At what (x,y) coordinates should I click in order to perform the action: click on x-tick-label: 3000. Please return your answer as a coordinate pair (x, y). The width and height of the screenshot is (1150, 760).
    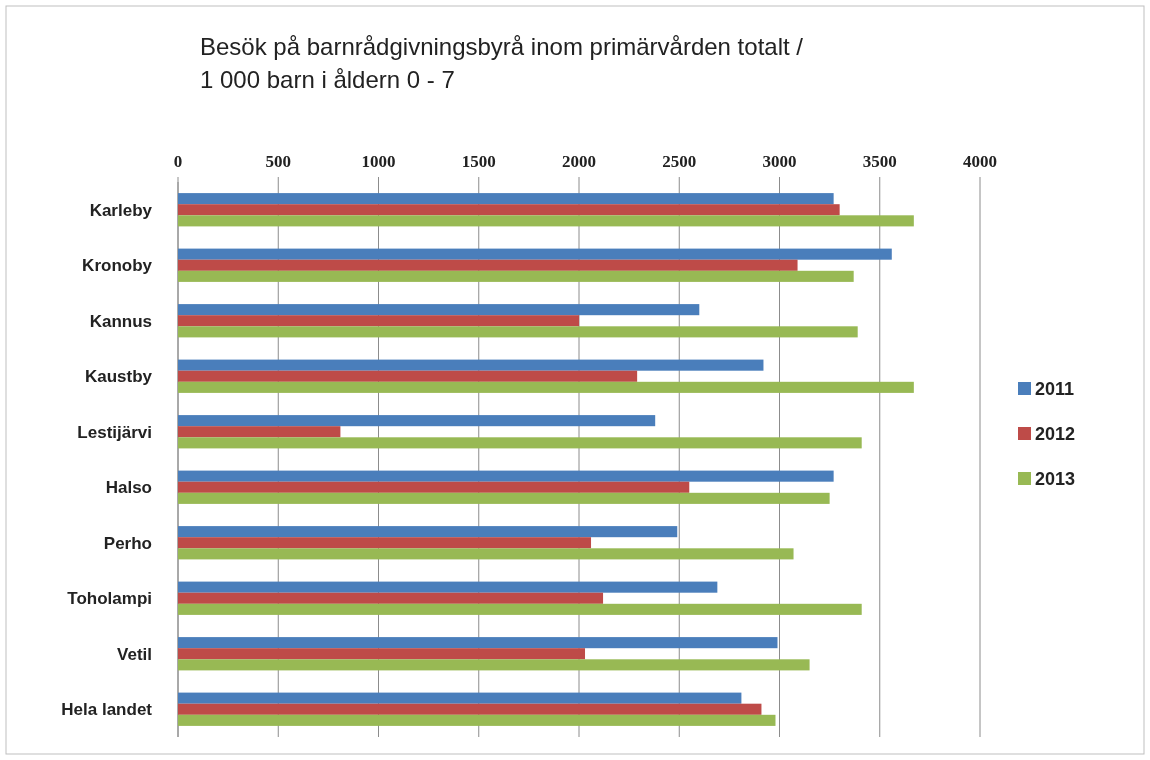
    Looking at the image, I should click on (779, 161).